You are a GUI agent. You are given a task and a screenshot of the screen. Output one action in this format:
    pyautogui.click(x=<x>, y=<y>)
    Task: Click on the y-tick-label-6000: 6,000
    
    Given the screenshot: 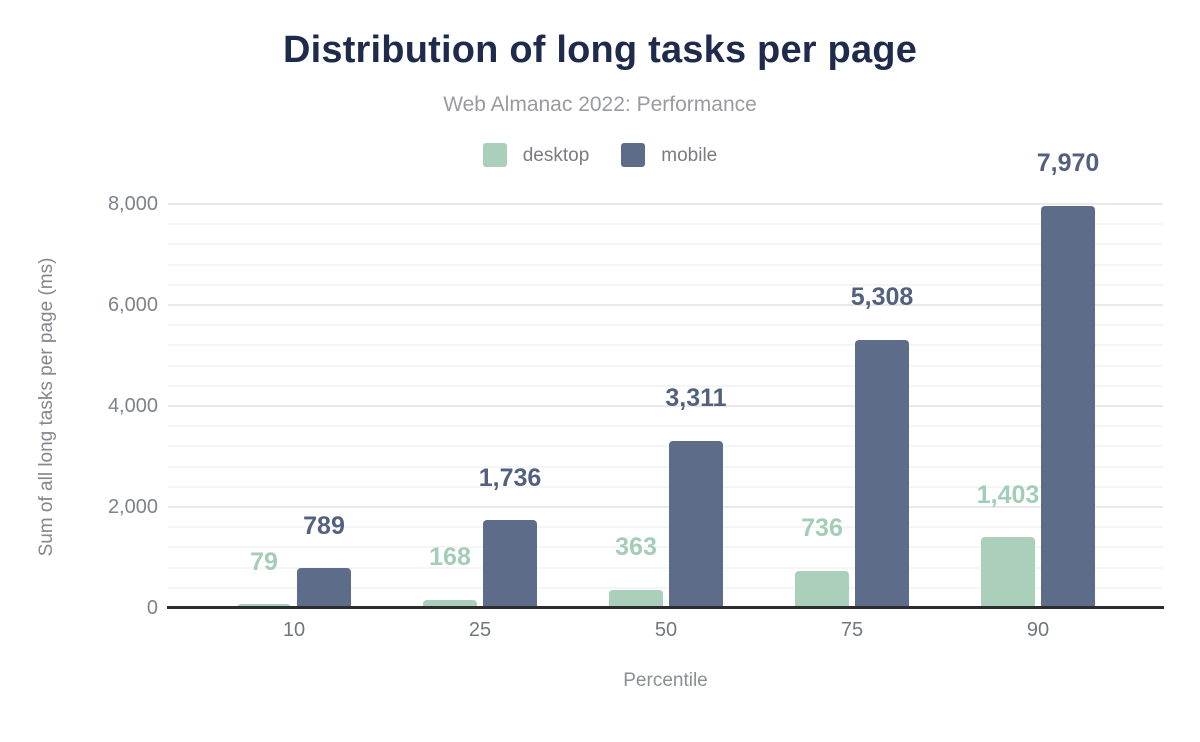 What is the action you would take?
    pyautogui.click(x=132, y=305)
    